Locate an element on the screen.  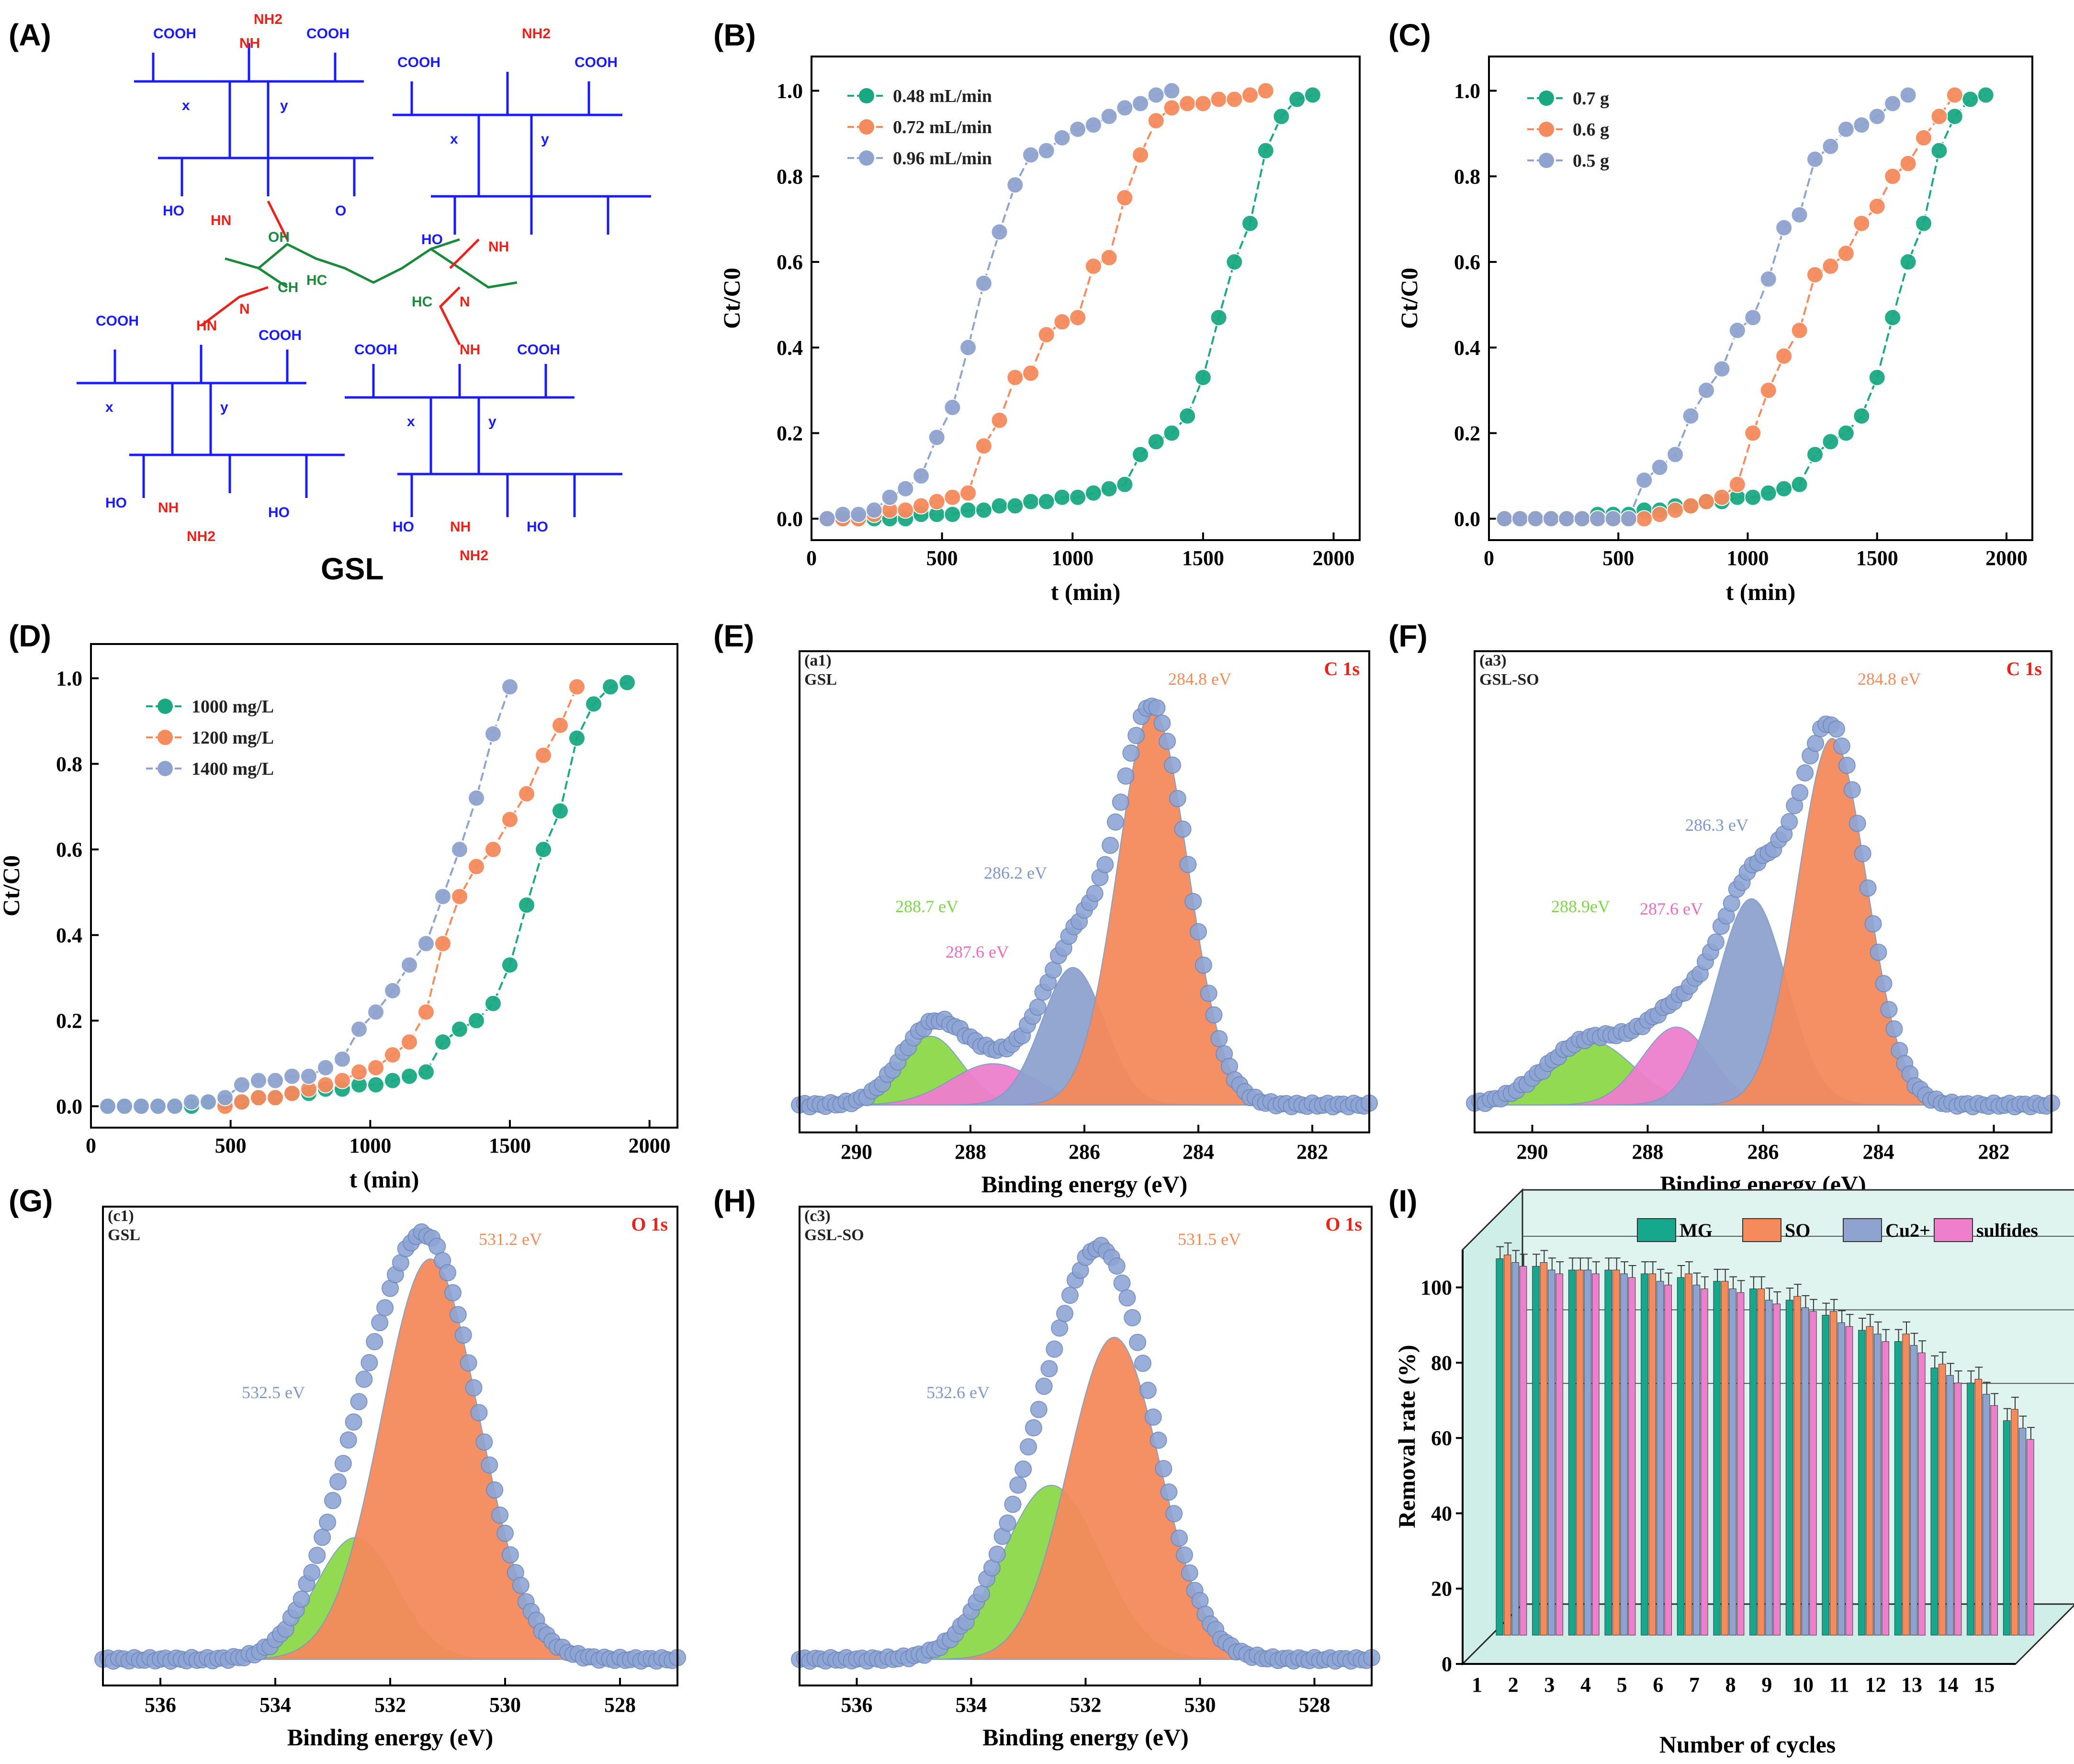
x-tick-label-c: 1500 is located at coordinates (1877, 558).